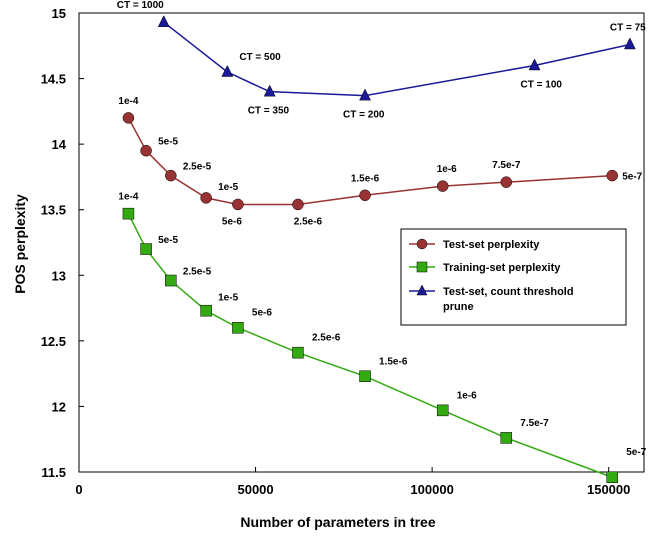 The image size is (657, 538). What do you see at coordinates (59, 13) in the screenshot?
I see `y-tick-label: 15` at bounding box center [59, 13].